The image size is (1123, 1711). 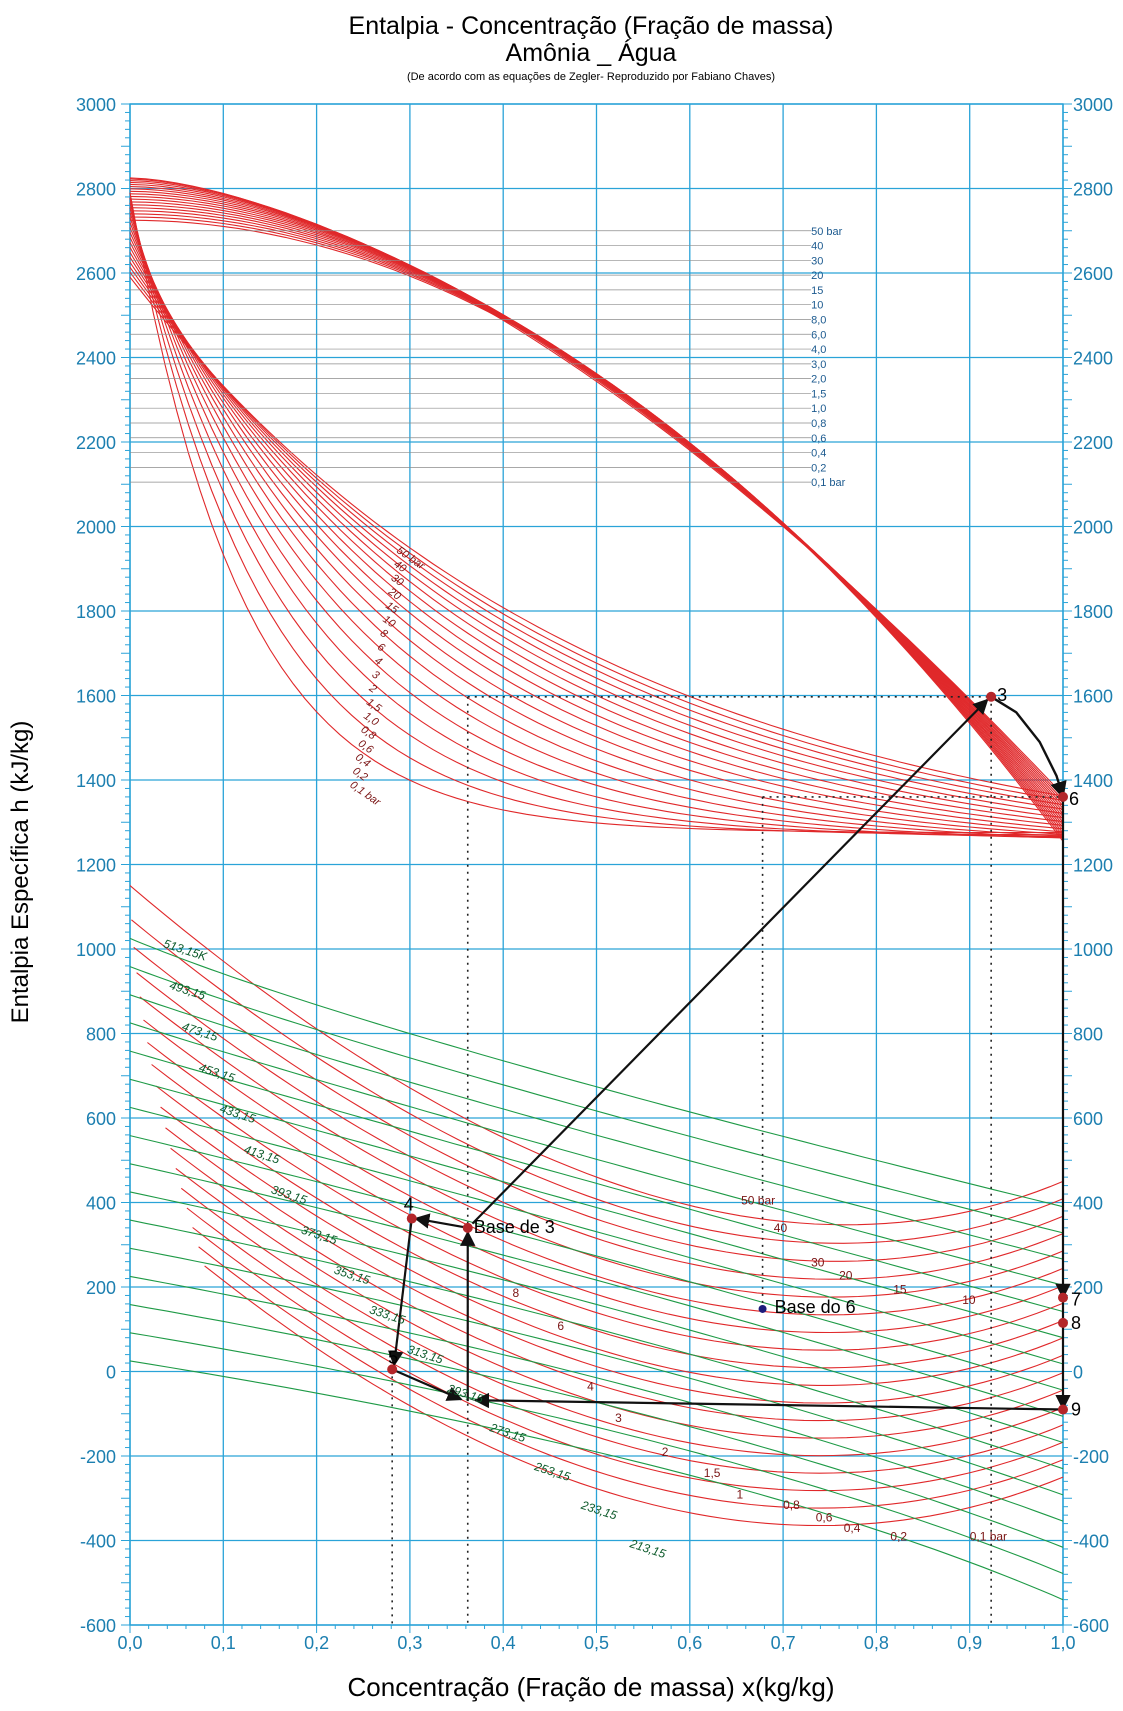 What do you see at coordinates (1076, 1410) in the screenshot?
I see `point-label-9: 9` at bounding box center [1076, 1410].